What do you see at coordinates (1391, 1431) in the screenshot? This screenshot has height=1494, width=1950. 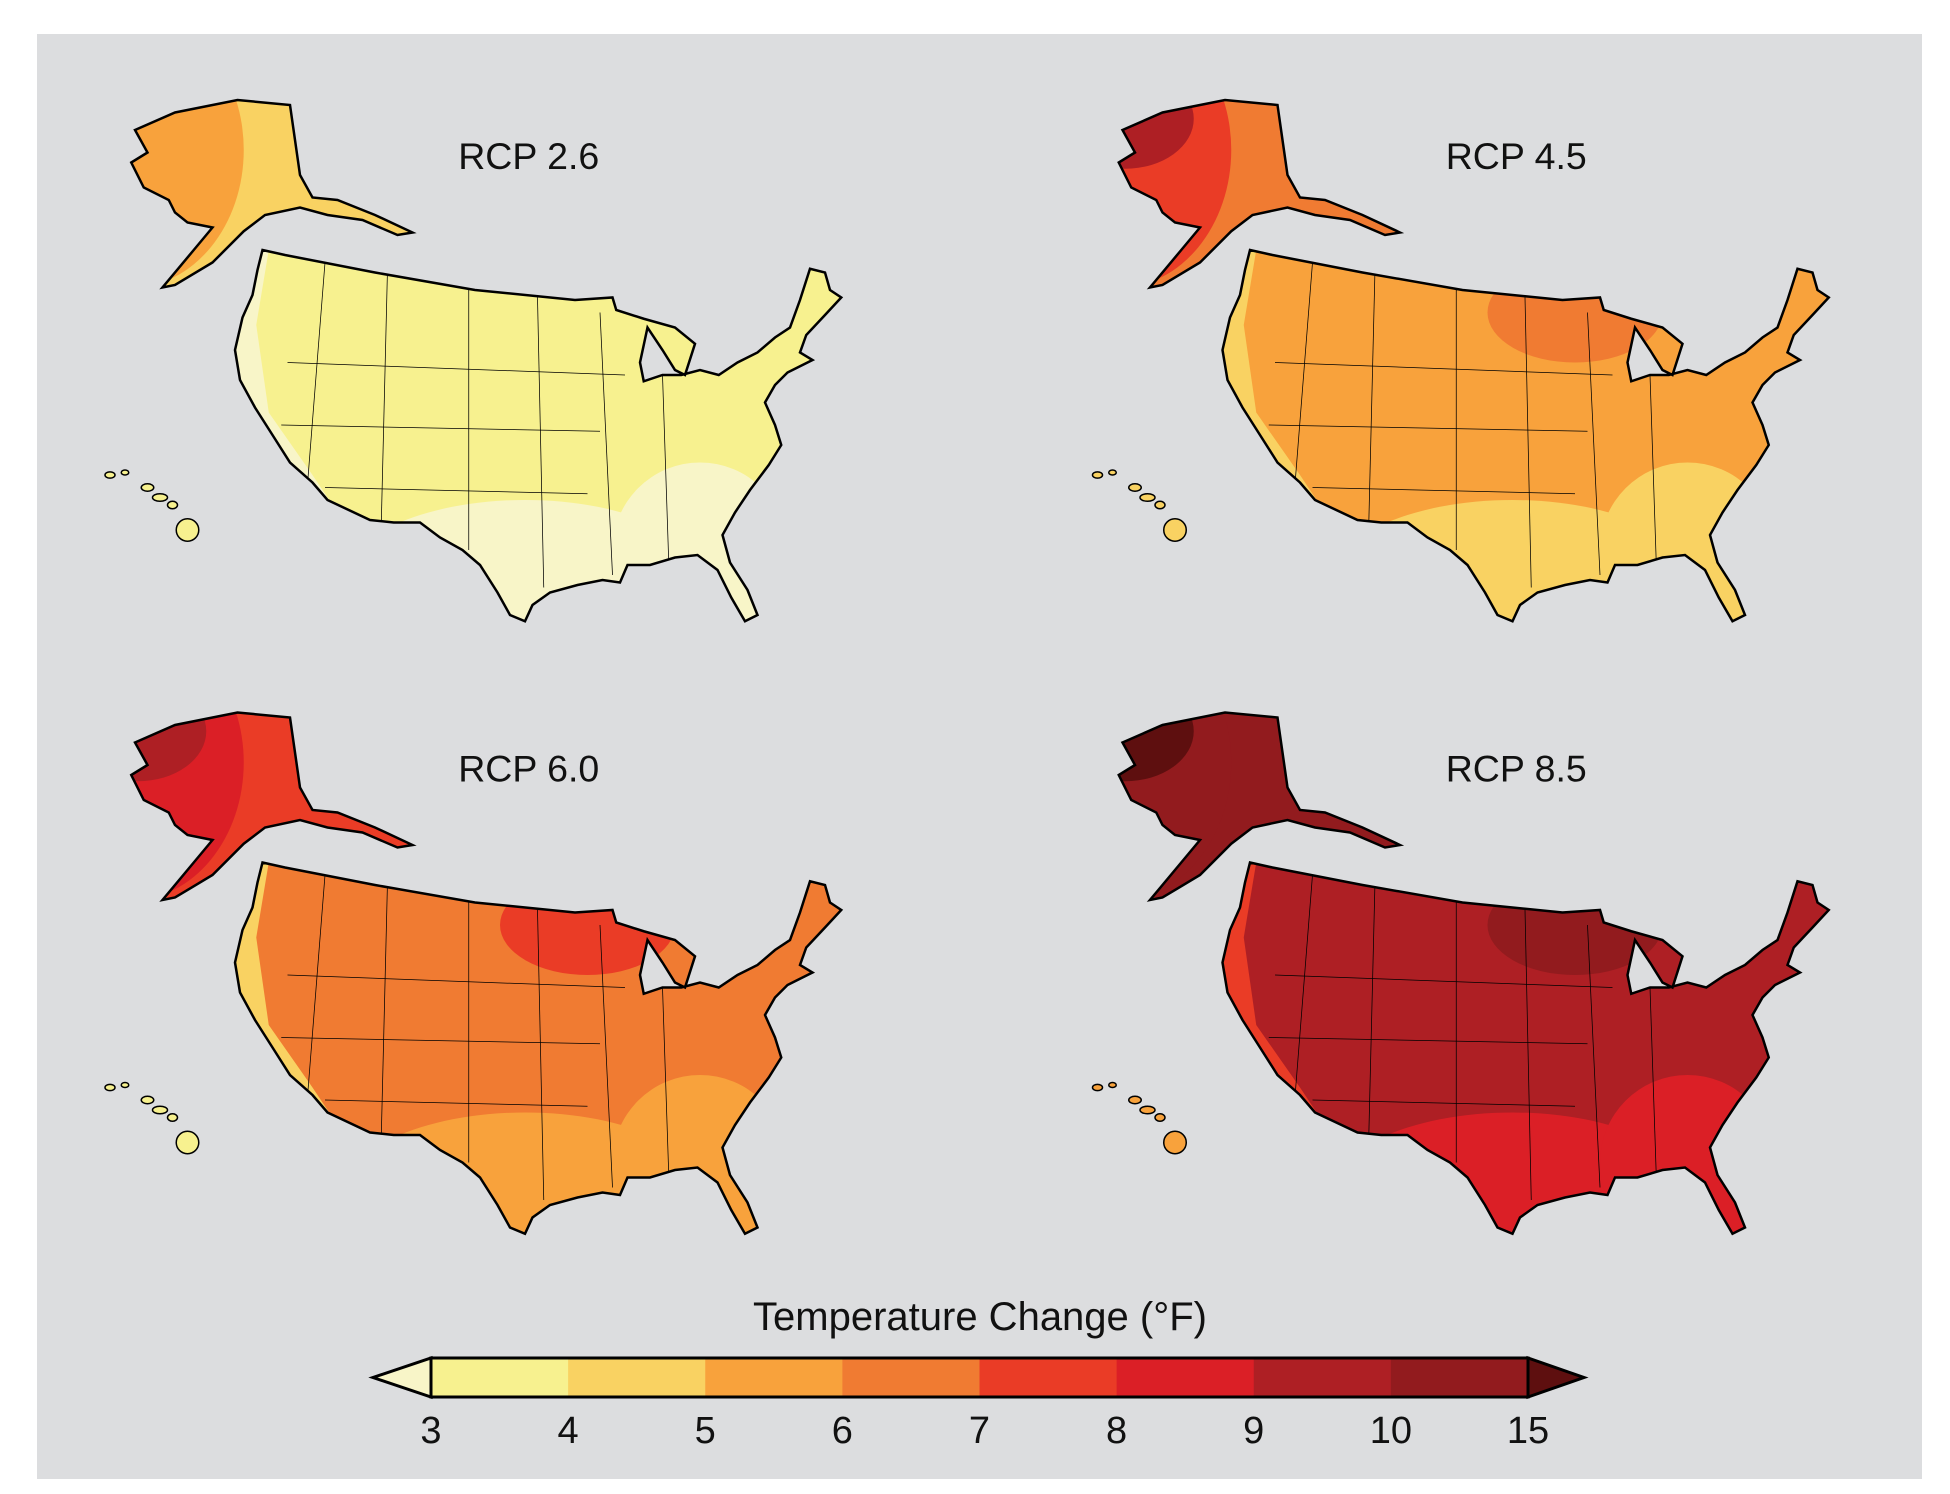 I see `legend-tick-label: 10` at bounding box center [1391, 1431].